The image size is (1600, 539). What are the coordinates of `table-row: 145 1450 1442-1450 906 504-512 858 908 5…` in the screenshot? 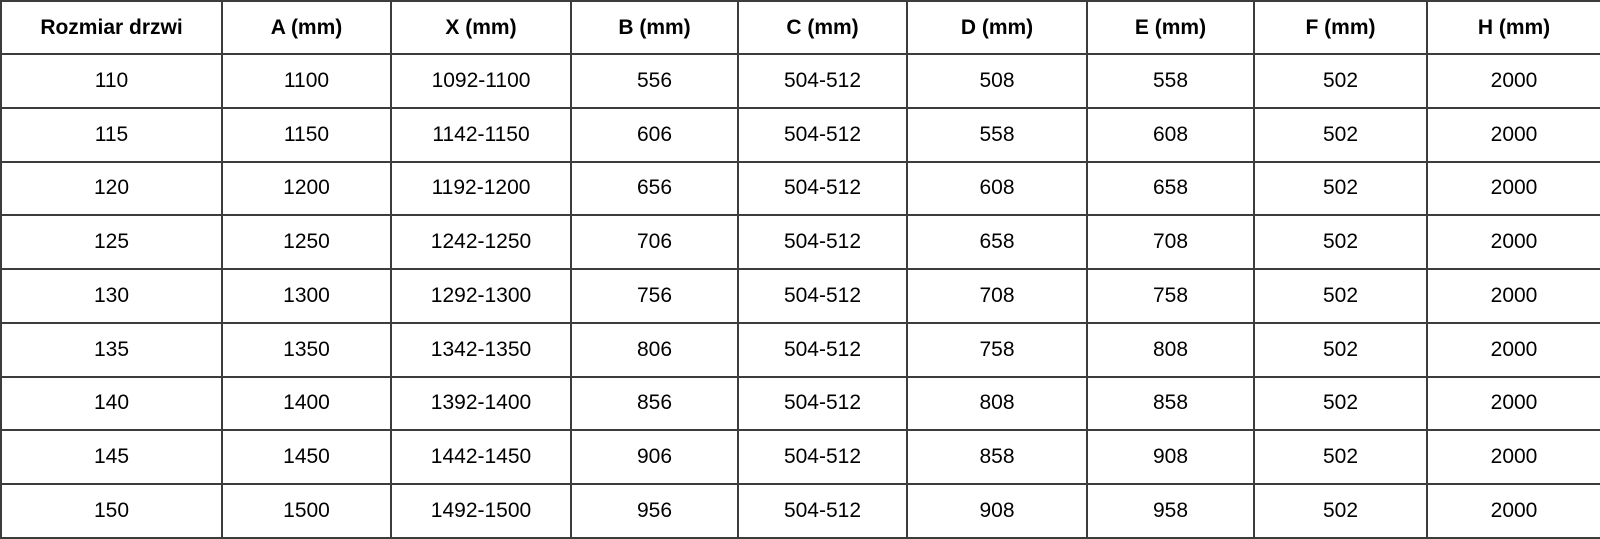 It's located at (800, 457).